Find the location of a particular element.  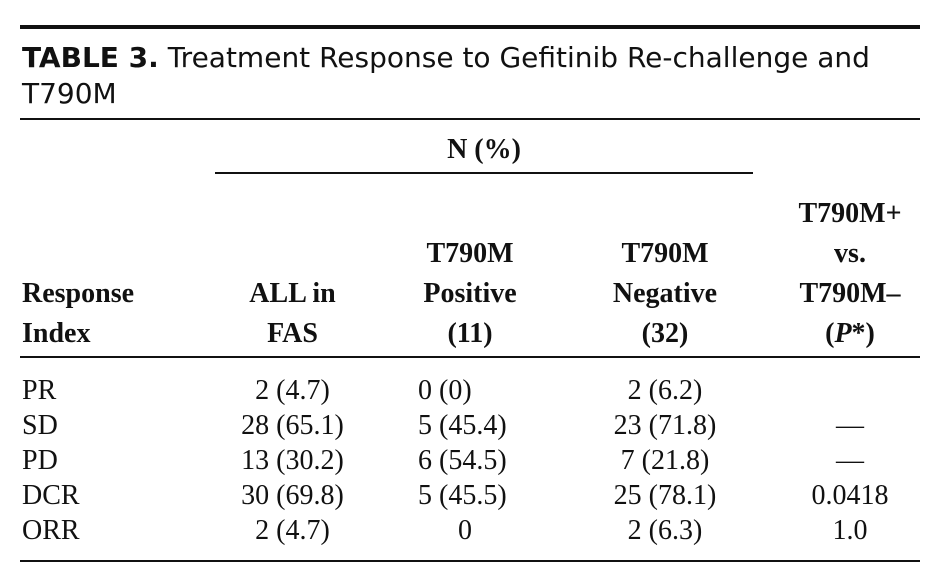

column-header-line: (P*) is located at coordinates (850, 333).